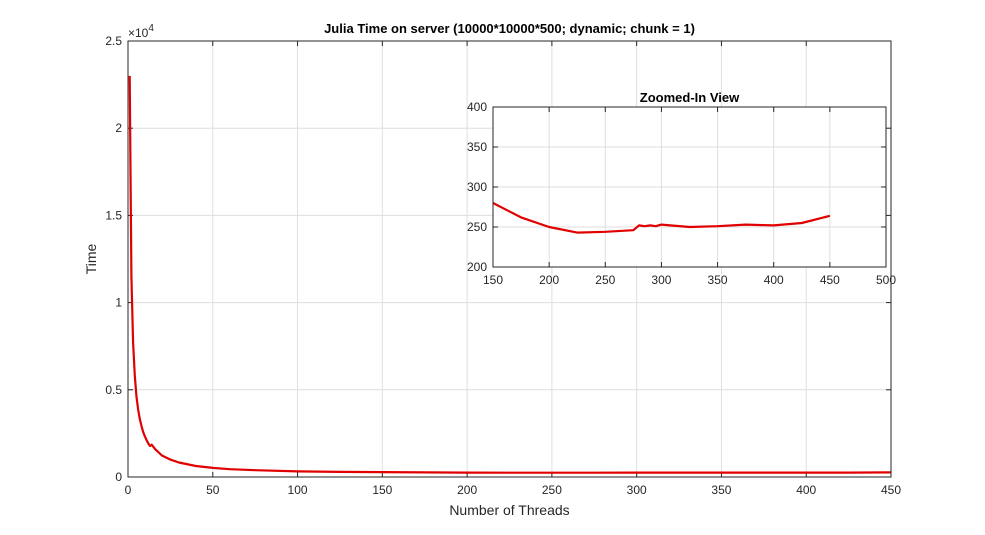 The image size is (985, 535). Describe the element at coordinates (298, 490) in the screenshot. I see `main-x-tick-label: 100` at that location.